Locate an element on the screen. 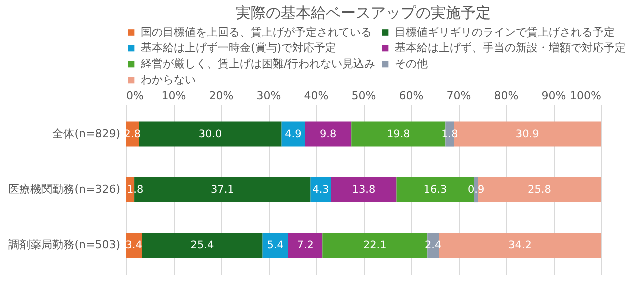 The width and height of the screenshot is (628, 283). legend-label: 基本給は上げず、手当の新設・増額で対応予定 is located at coordinates (510, 48).